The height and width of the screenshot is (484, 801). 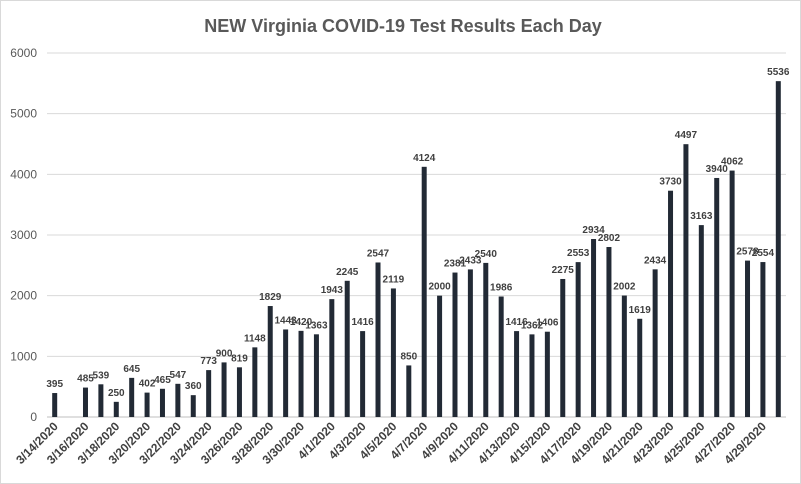 I want to click on data-label: 2578, so click(x=747, y=252).